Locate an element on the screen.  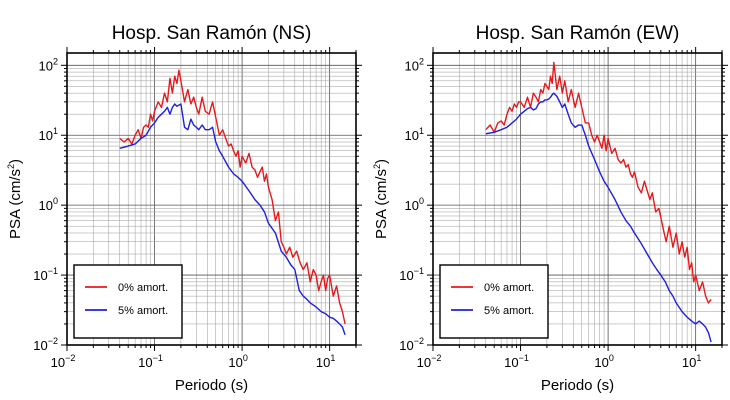
chart-title: Hosp. San Ramón (NS) is located at coordinates (212, 33).